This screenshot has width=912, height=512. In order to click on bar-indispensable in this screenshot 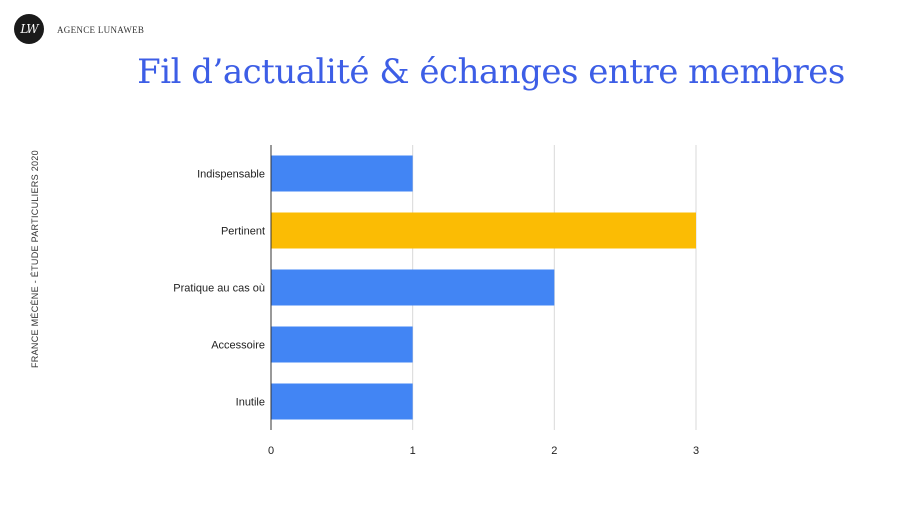, I will do `click(342, 173)`.